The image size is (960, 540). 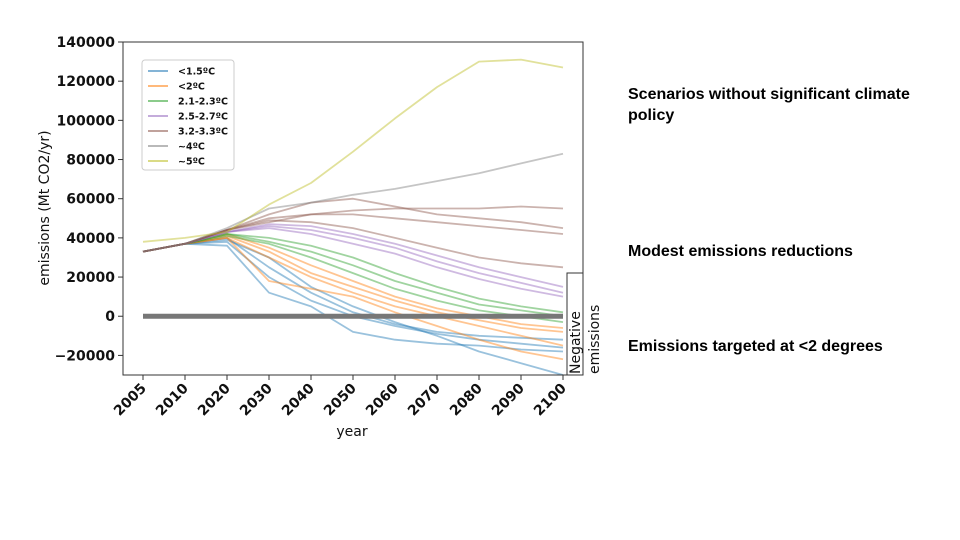 I want to click on legend-label: 2.5-2.7ºC, so click(x=203, y=117).